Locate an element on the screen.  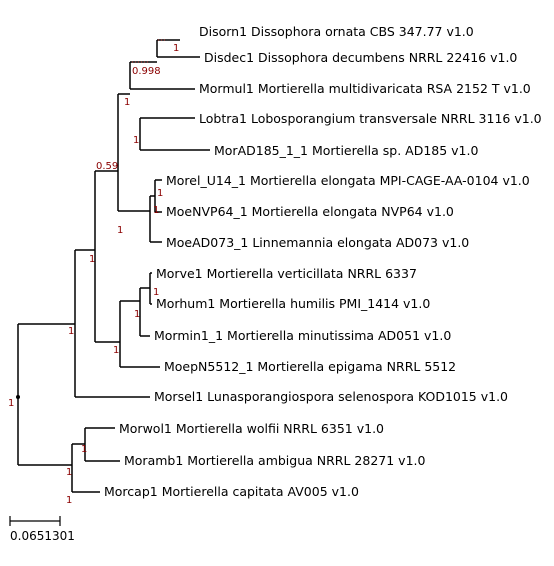
root-marker is located at coordinates (18, 397).